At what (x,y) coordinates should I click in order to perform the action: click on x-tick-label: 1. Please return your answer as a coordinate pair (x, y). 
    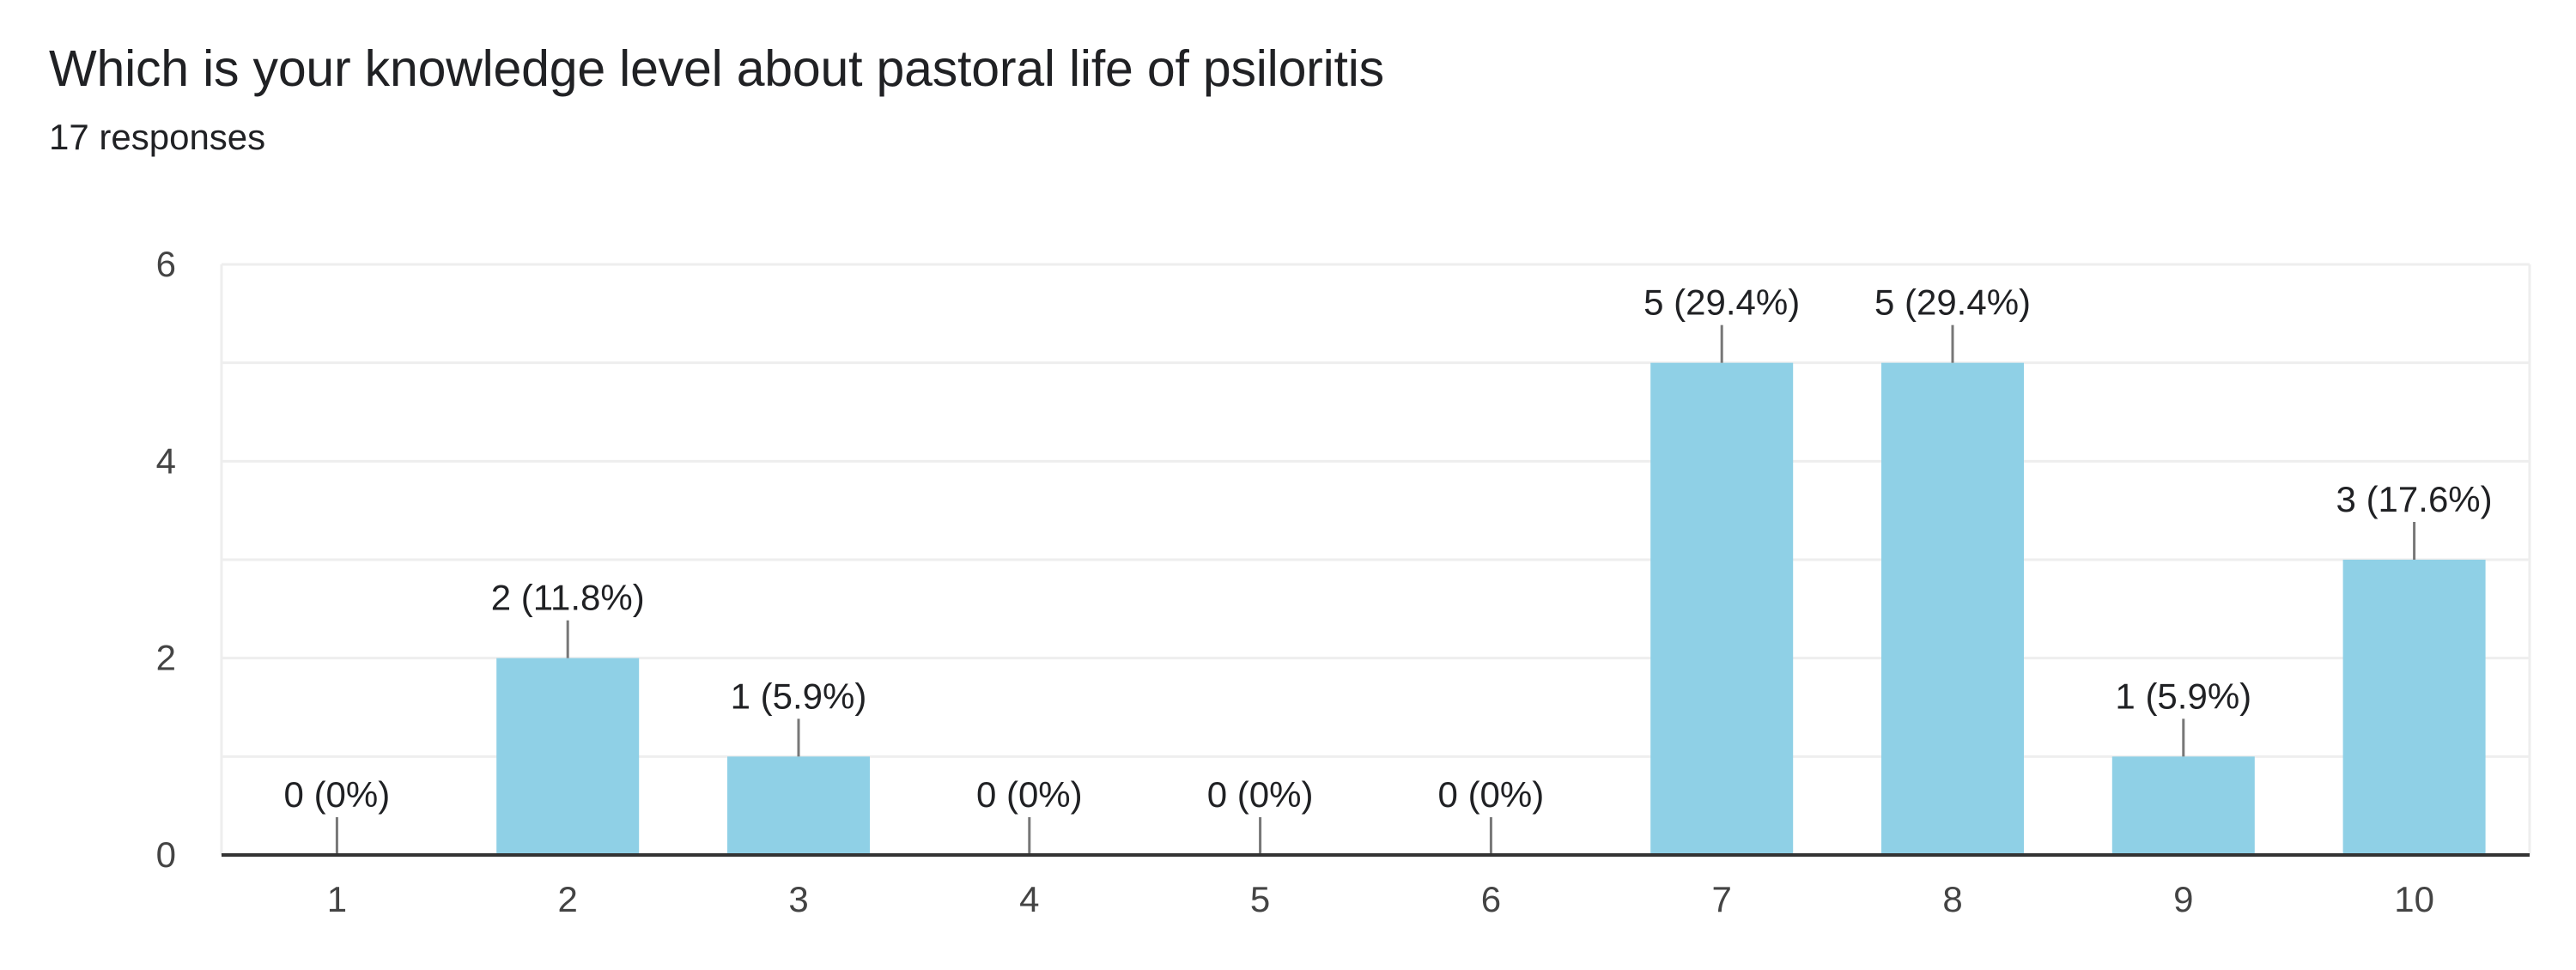
    Looking at the image, I should click on (337, 899).